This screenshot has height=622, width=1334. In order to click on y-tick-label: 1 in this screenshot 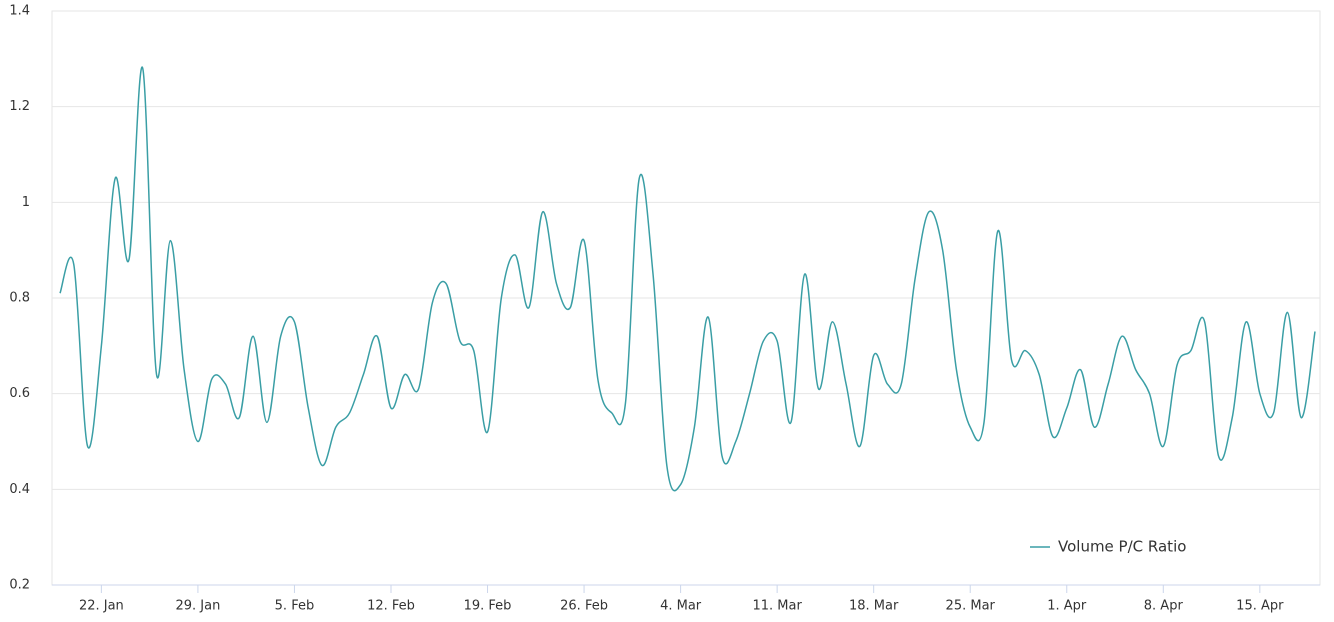, I will do `click(26, 202)`.